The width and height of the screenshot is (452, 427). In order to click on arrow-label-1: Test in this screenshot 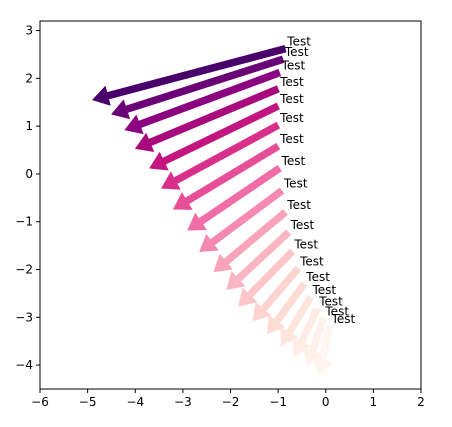, I will do `click(298, 42)`.